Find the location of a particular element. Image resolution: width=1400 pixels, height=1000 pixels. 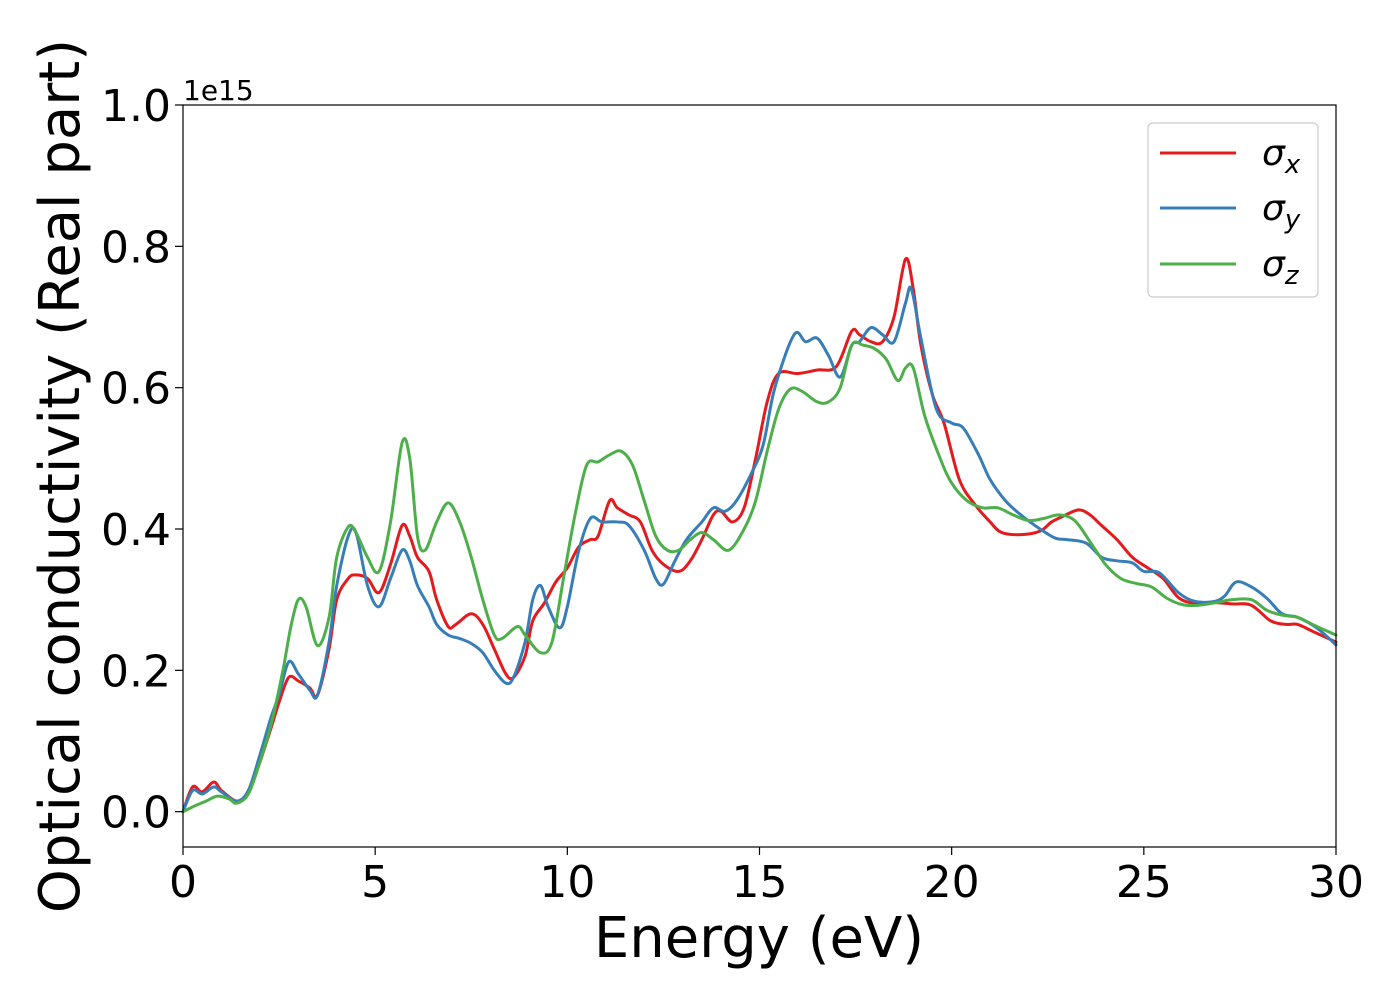

y-tick-label: 0.6 is located at coordinates (136, 389).